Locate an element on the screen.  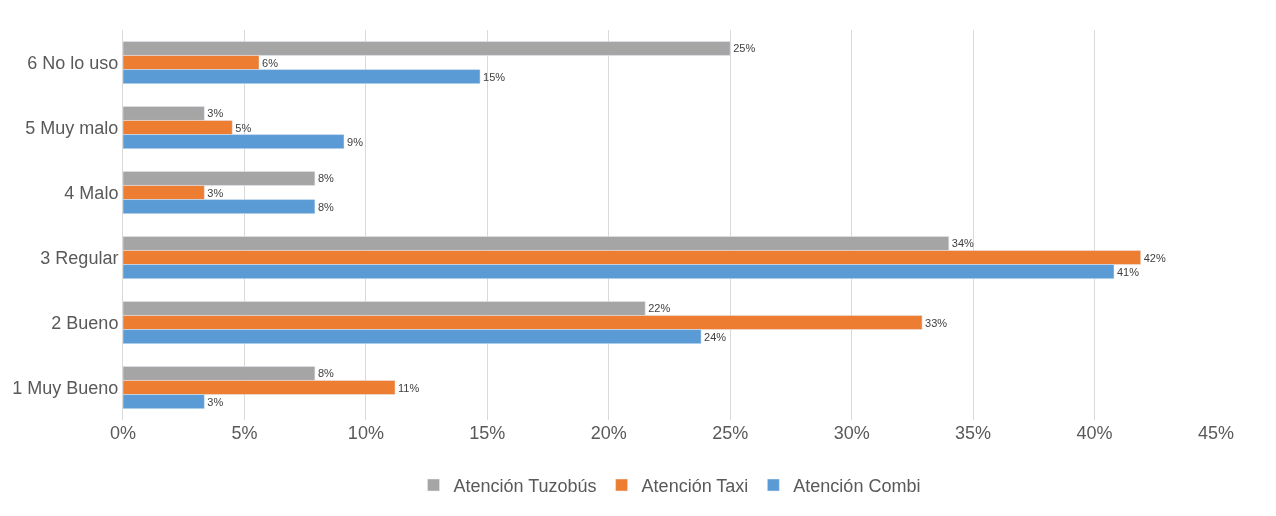
x-tick-label: 45% is located at coordinates (1216, 433).